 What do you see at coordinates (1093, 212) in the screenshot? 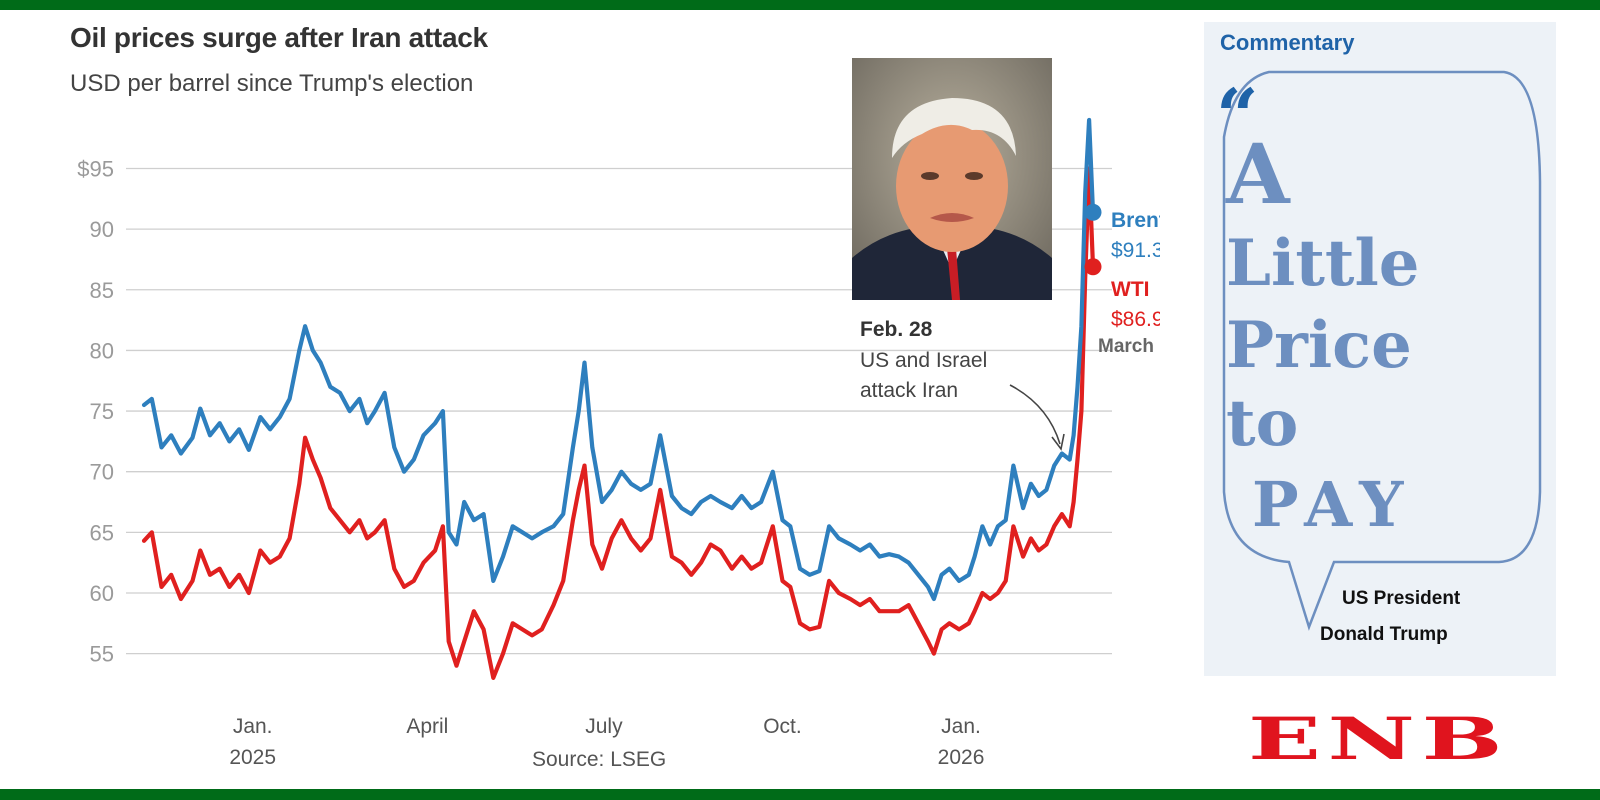
I see `end-marker-brent` at bounding box center [1093, 212].